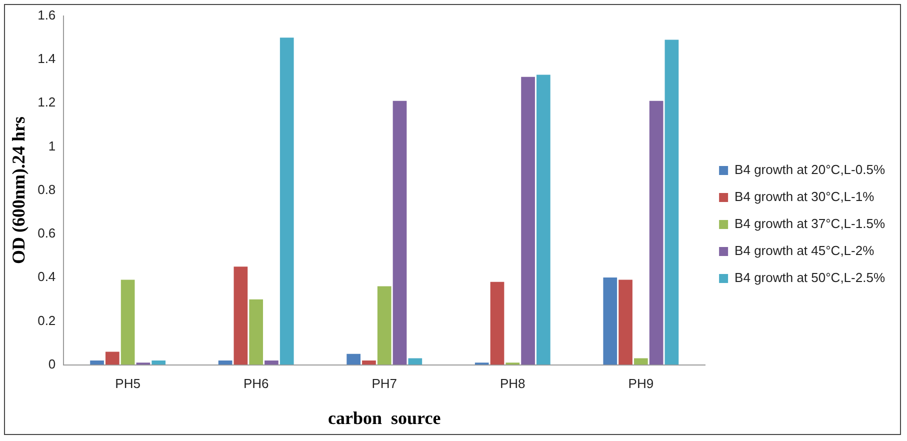 The width and height of the screenshot is (907, 441). What do you see at coordinates (47, 320) in the screenshot?
I see `y-tick-label: 0.2` at bounding box center [47, 320].